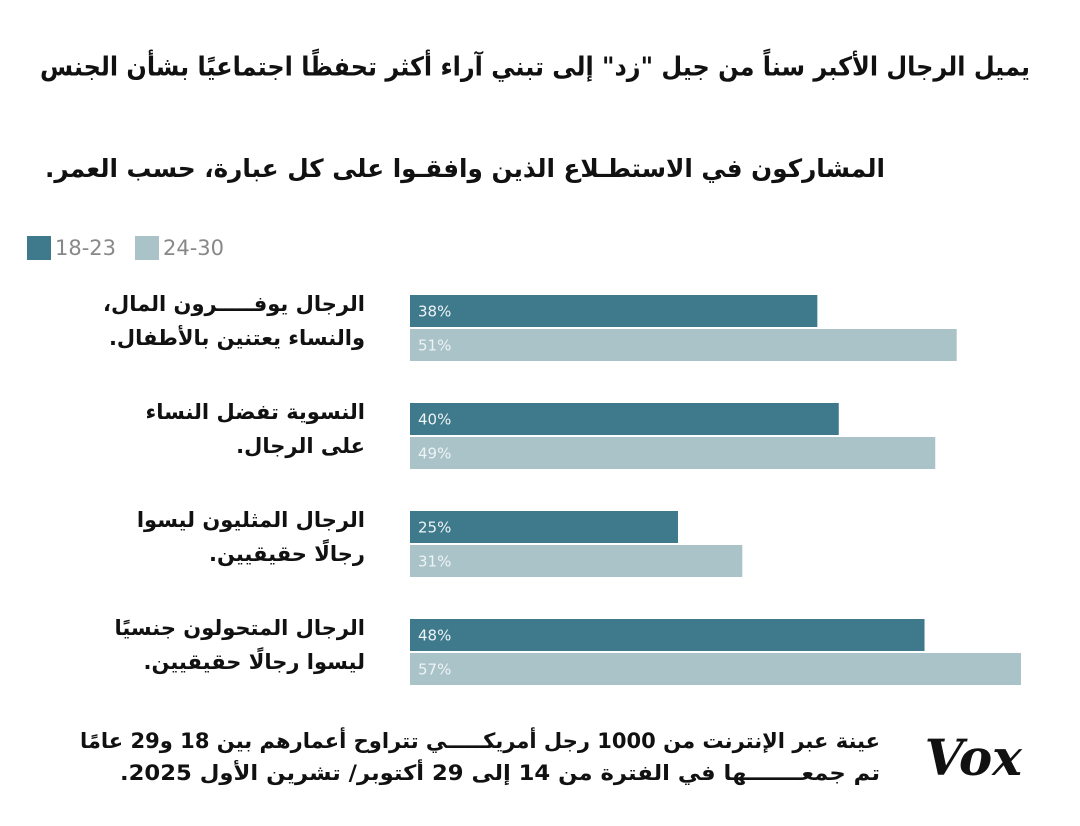 This screenshot has width=1080, height=826. What do you see at coordinates (434, 454) in the screenshot?
I see `value-label: 49%` at bounding box center [434, 454].